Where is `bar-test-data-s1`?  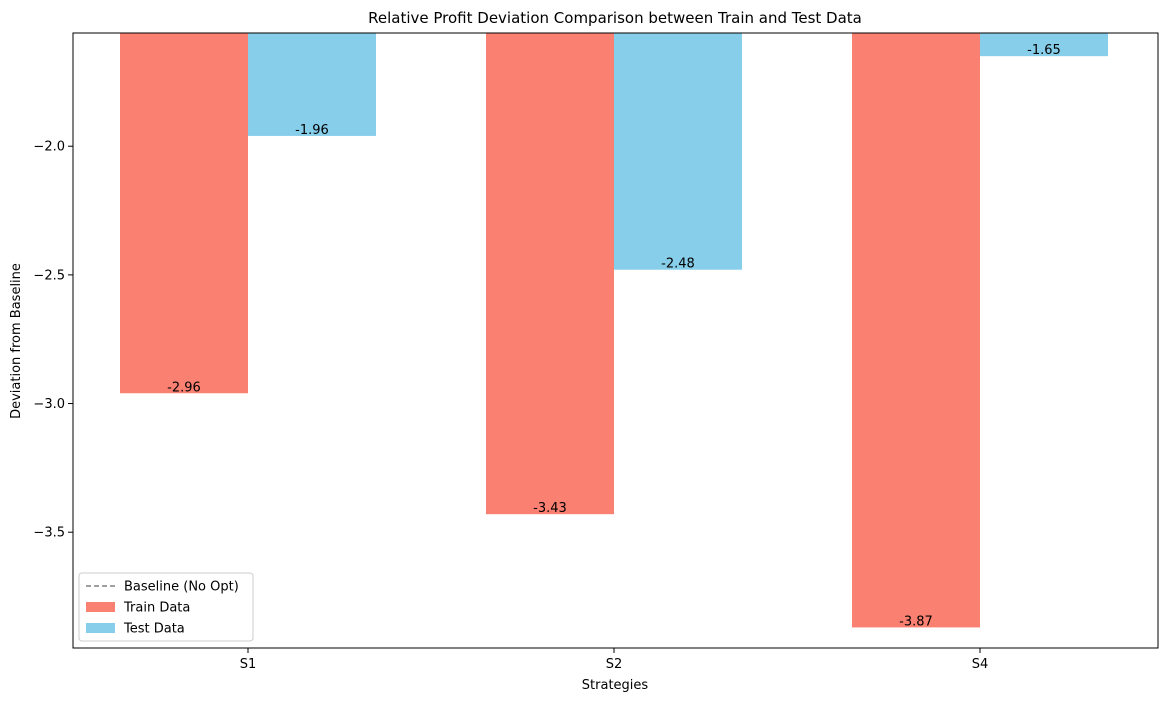
bar-test-data-s1 is located at coordinates (312, 84).